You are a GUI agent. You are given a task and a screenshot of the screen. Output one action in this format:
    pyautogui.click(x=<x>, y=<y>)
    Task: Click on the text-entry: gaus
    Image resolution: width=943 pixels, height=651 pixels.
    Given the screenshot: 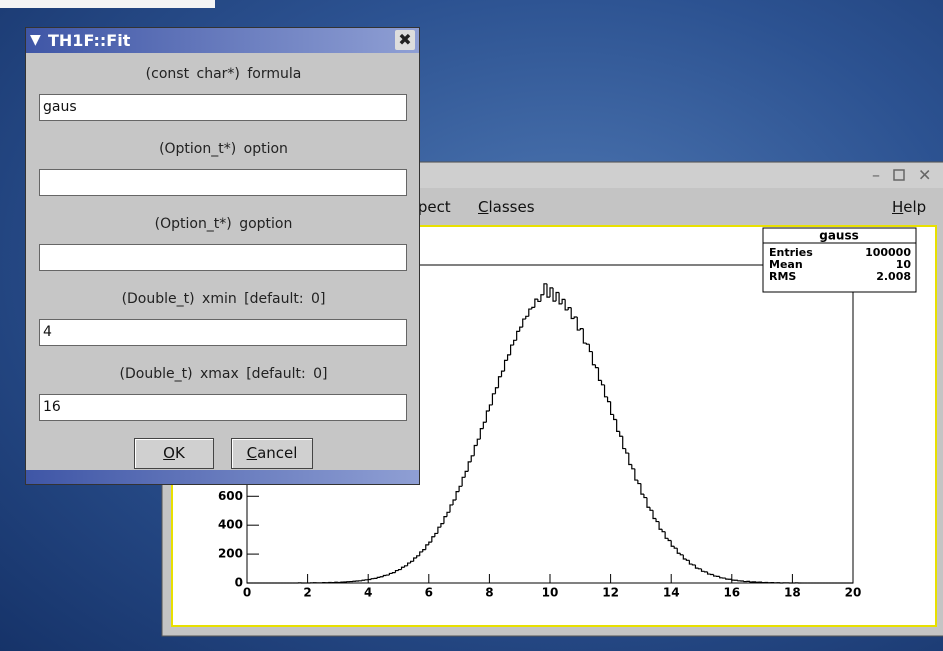 What is the action you would take?
    pyautogui.click(x=223, y=107)
    